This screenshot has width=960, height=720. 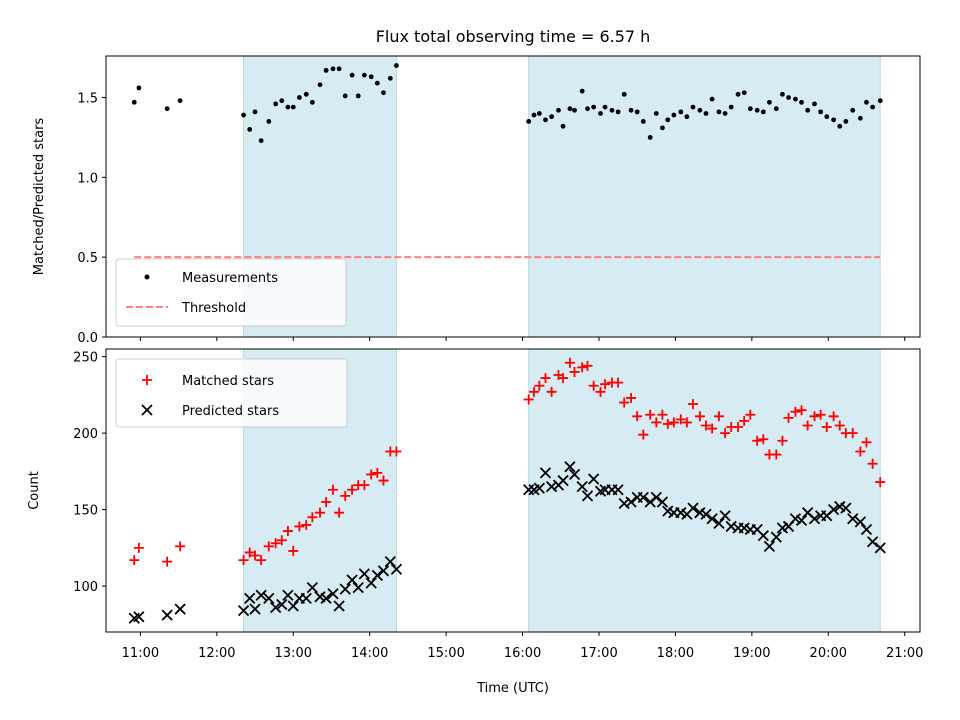 I want to click on bottom-y-tick-label: 200, so click(x=85, y=434).